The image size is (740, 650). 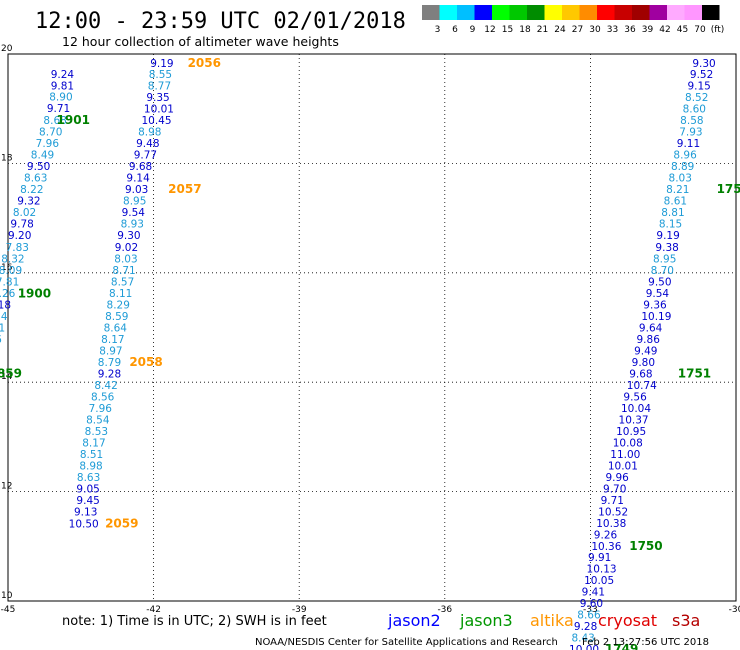 I want to click on colorbar-label: 9, so click(x=473, y=30).